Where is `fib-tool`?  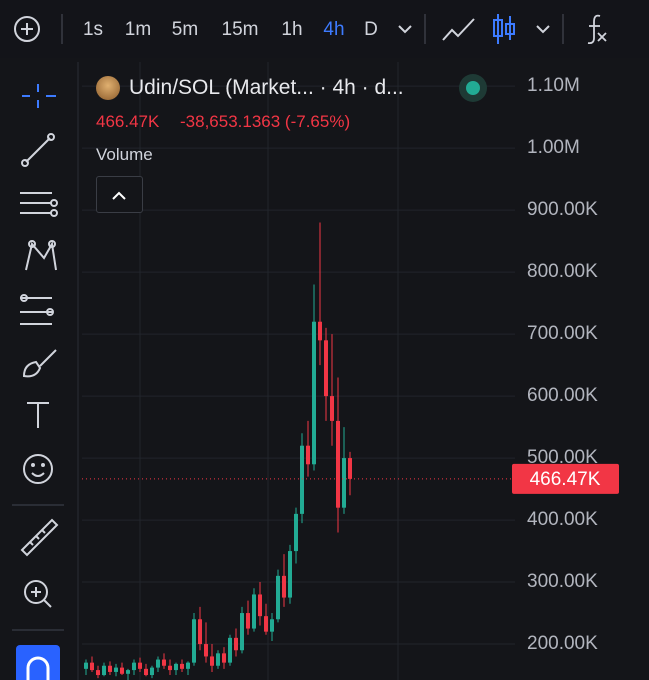
fib-tool is located at coordinates (39, 204).